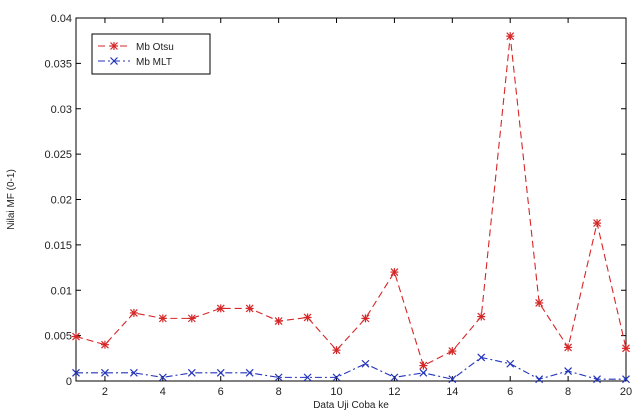 The width and height of the screenshot is (638, 416). What do you see at coordinates (163, 392) in the screenshot?
I see `x-tick-label: 4` at bounding box center [163, 392].